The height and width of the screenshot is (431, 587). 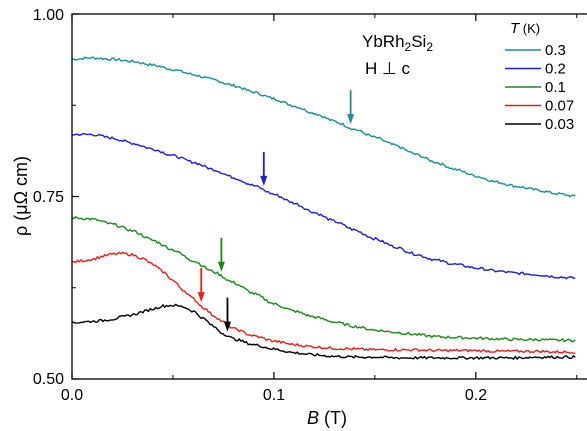 What do you see at coordinates (525, 28) in the screenshot?
I see `legend-title: T (K)` at bounding box center [525, 28].